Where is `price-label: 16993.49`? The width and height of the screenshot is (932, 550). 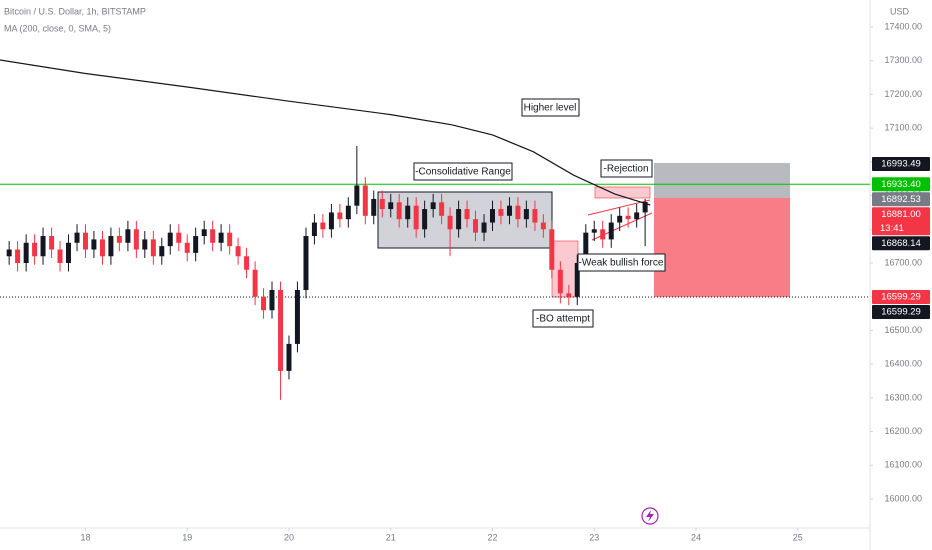 price-label: 16993.49 is located at coordinates (901, 164).